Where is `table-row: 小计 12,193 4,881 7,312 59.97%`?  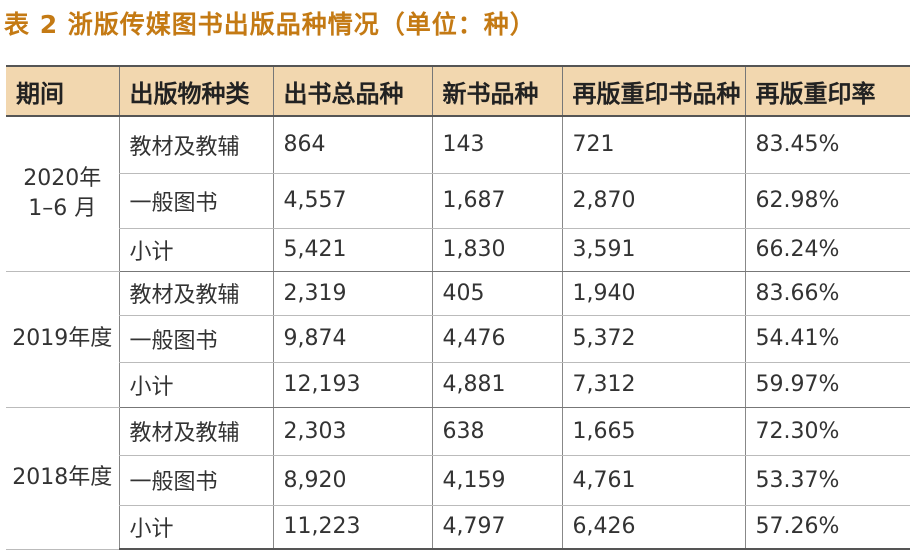 table-row: 小计 12,193 4,881 7,312 59.97% is located at coordinates (458, 385).